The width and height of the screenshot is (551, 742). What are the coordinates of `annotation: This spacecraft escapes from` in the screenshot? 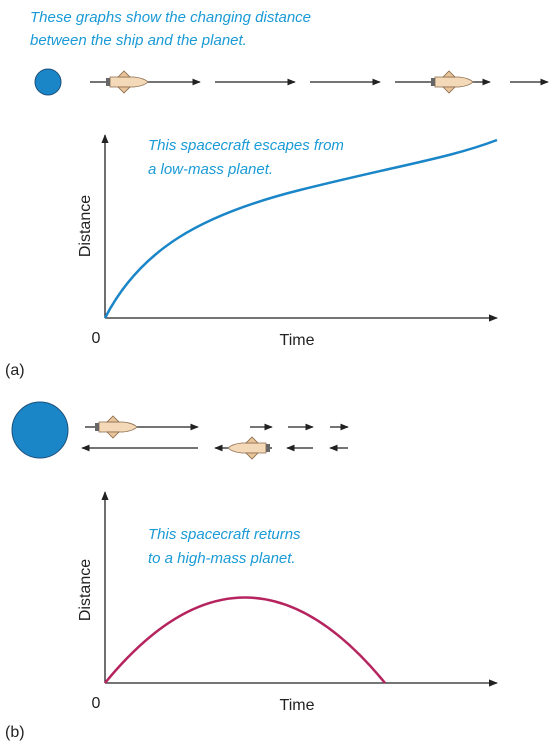 It's located at (246, 145).